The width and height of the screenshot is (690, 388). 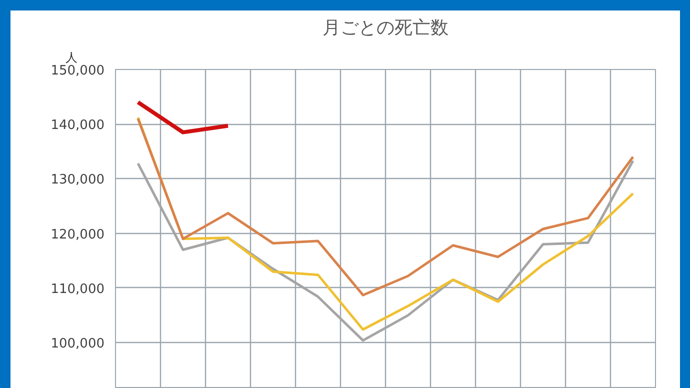 I want to click on y-axis-title: 人, so click(x=72, y=57).